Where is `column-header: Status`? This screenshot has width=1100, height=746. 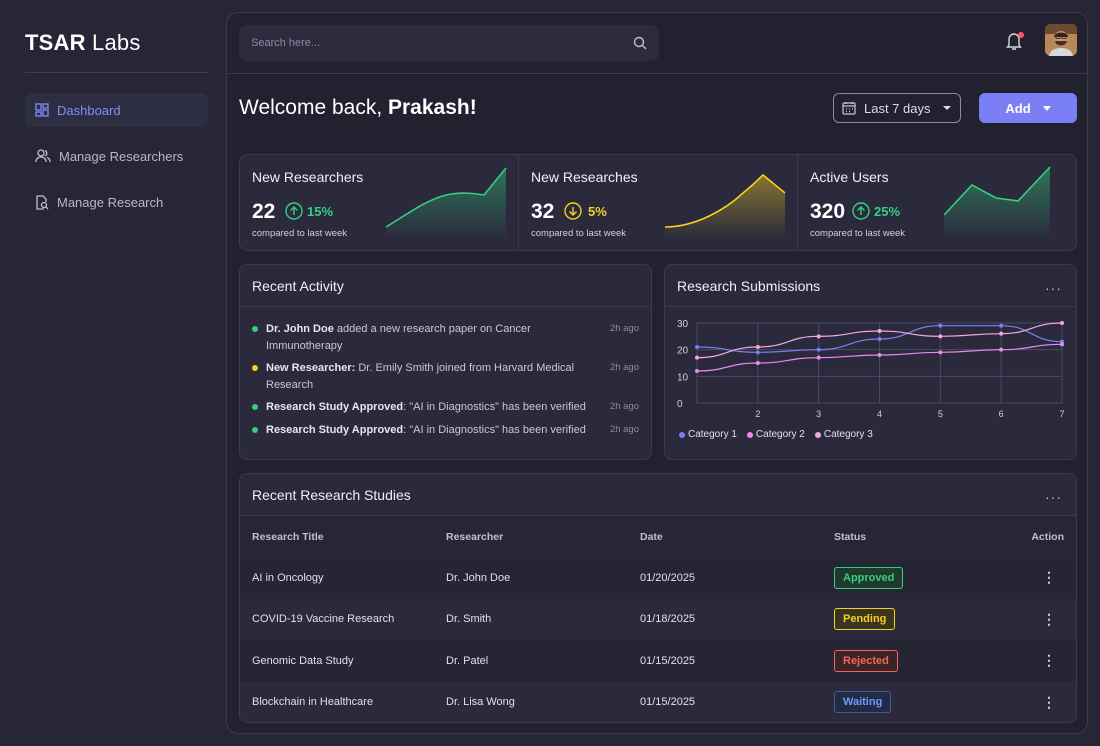 column-header: Status is located at coordinates (902, 536).